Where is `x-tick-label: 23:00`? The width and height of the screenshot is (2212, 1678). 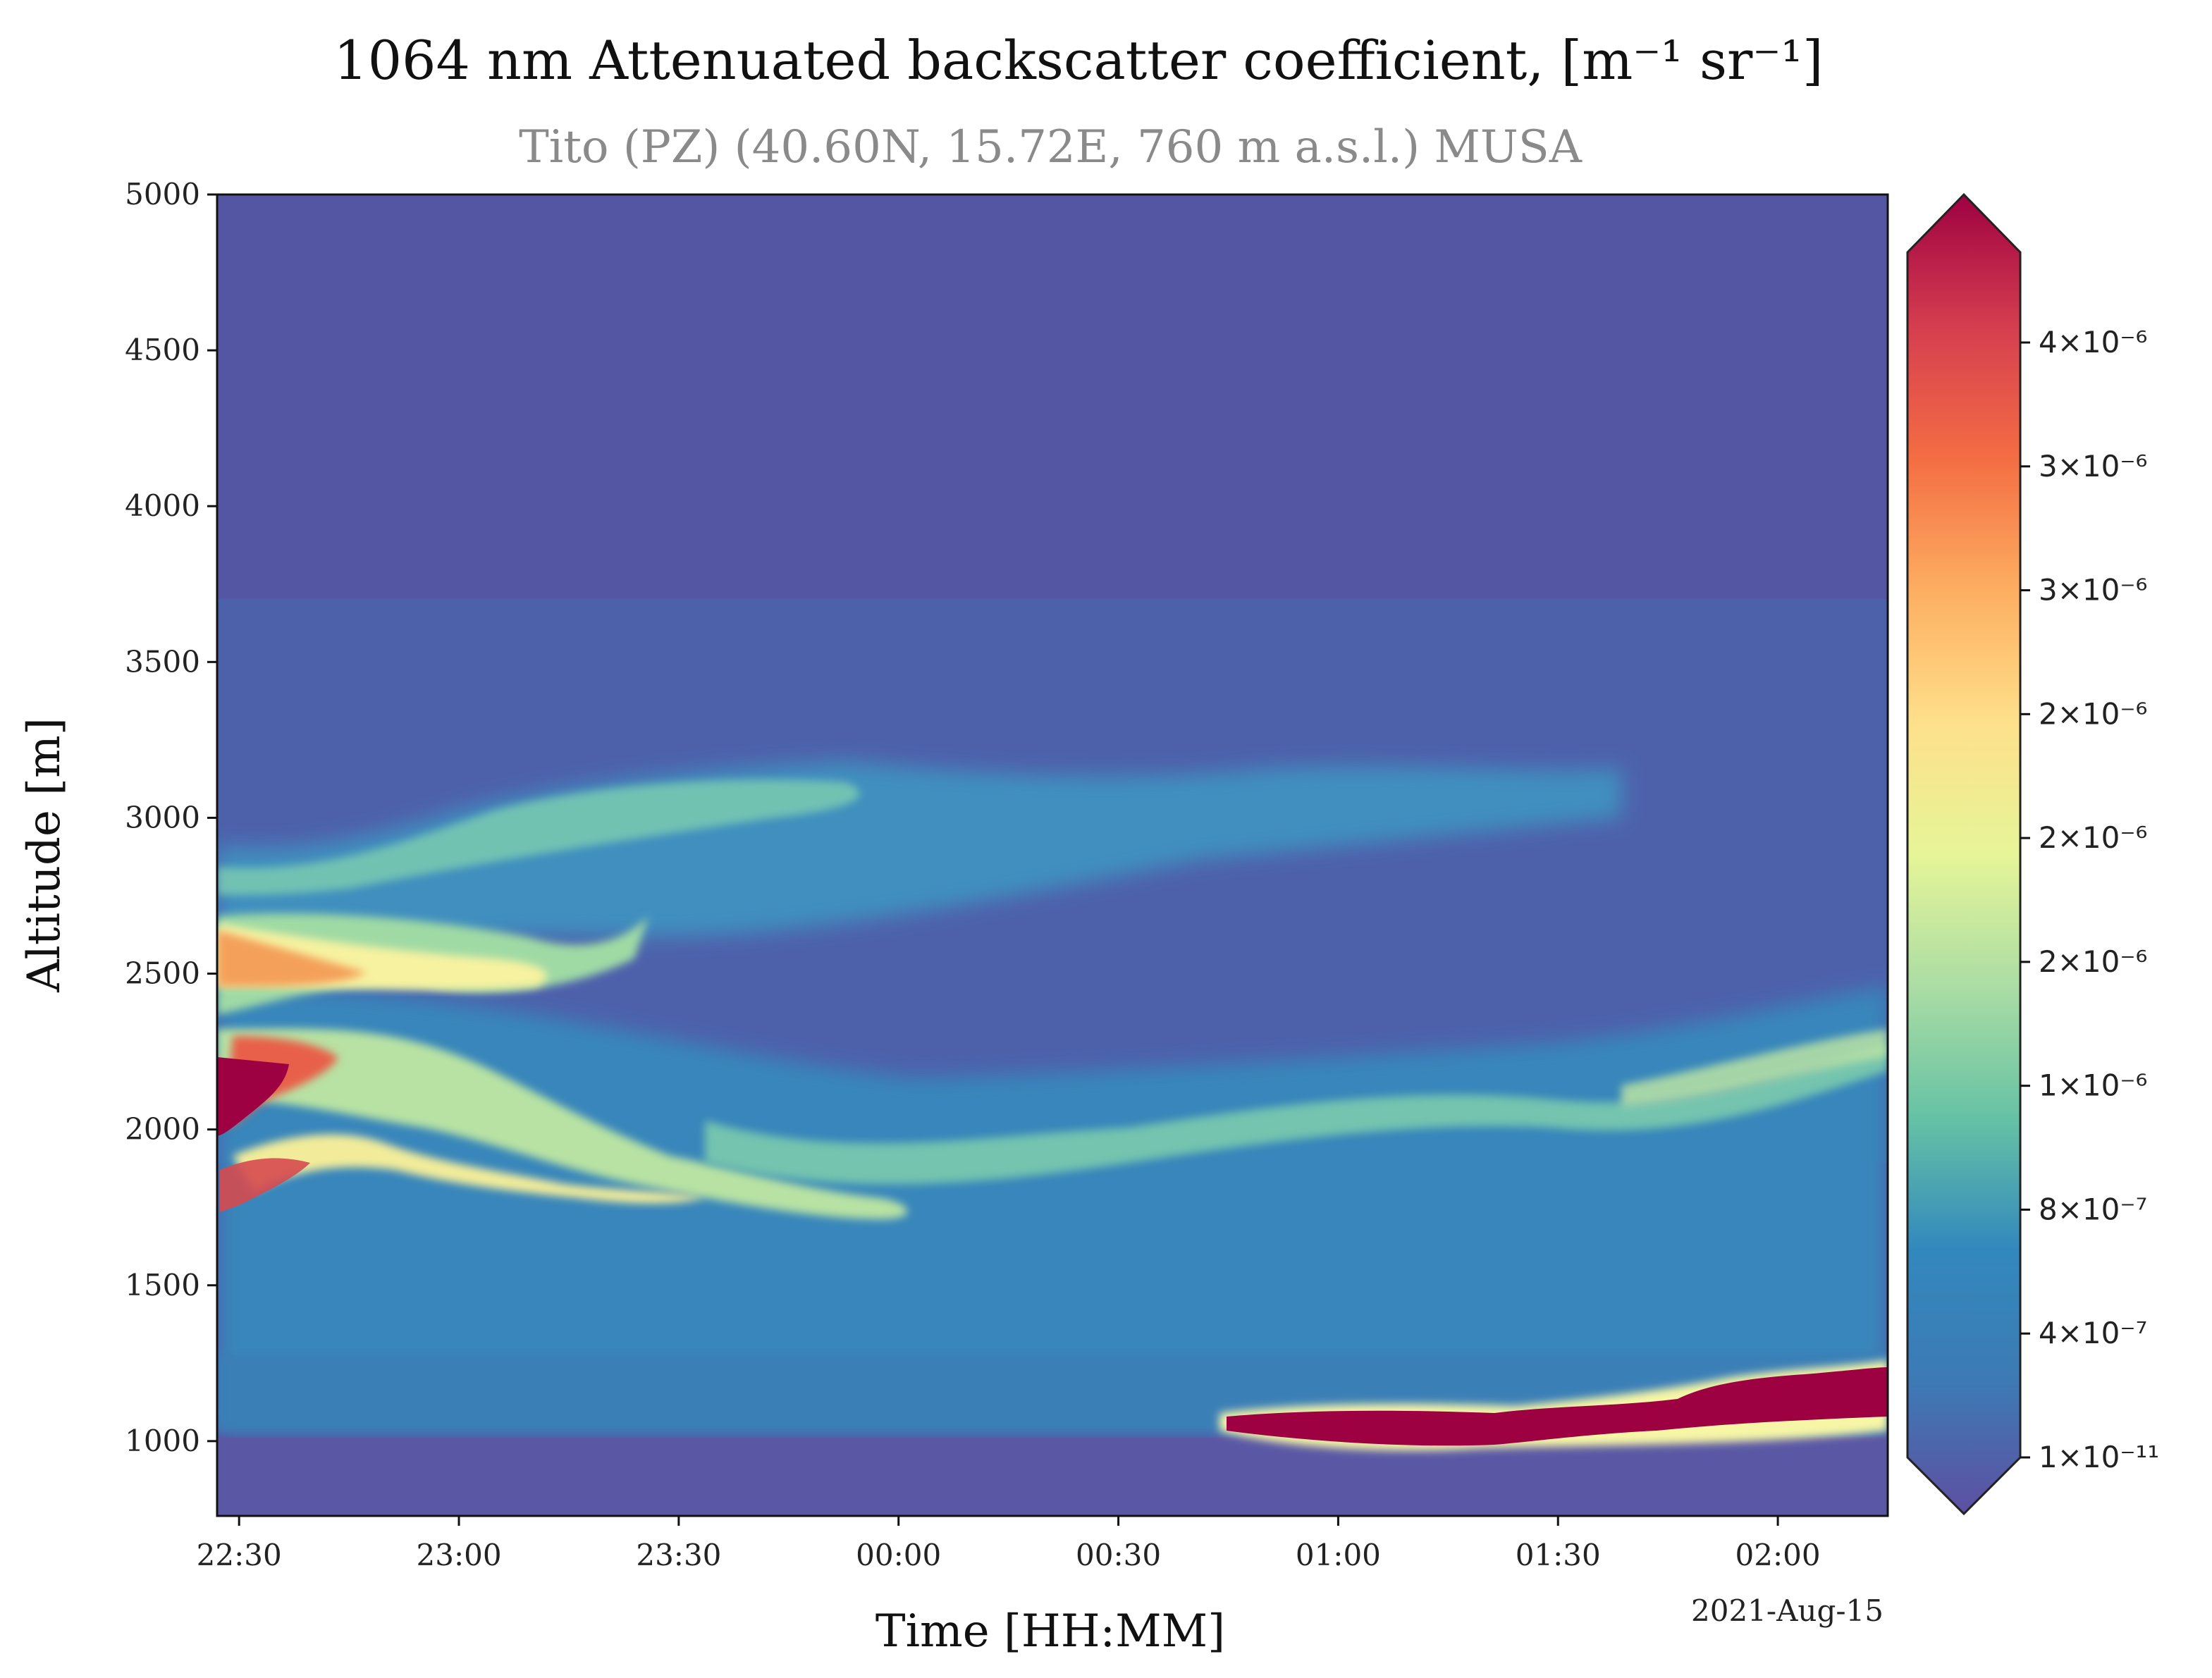 x-tick-label: 23:00 is located at coordinates (459, 1555).